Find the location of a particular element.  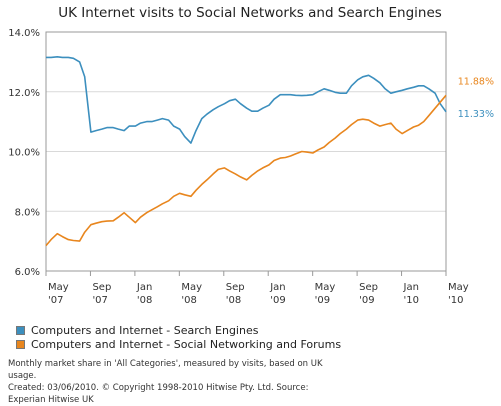

y-tick-label: 14.0% is located at coordinates (24, 33).